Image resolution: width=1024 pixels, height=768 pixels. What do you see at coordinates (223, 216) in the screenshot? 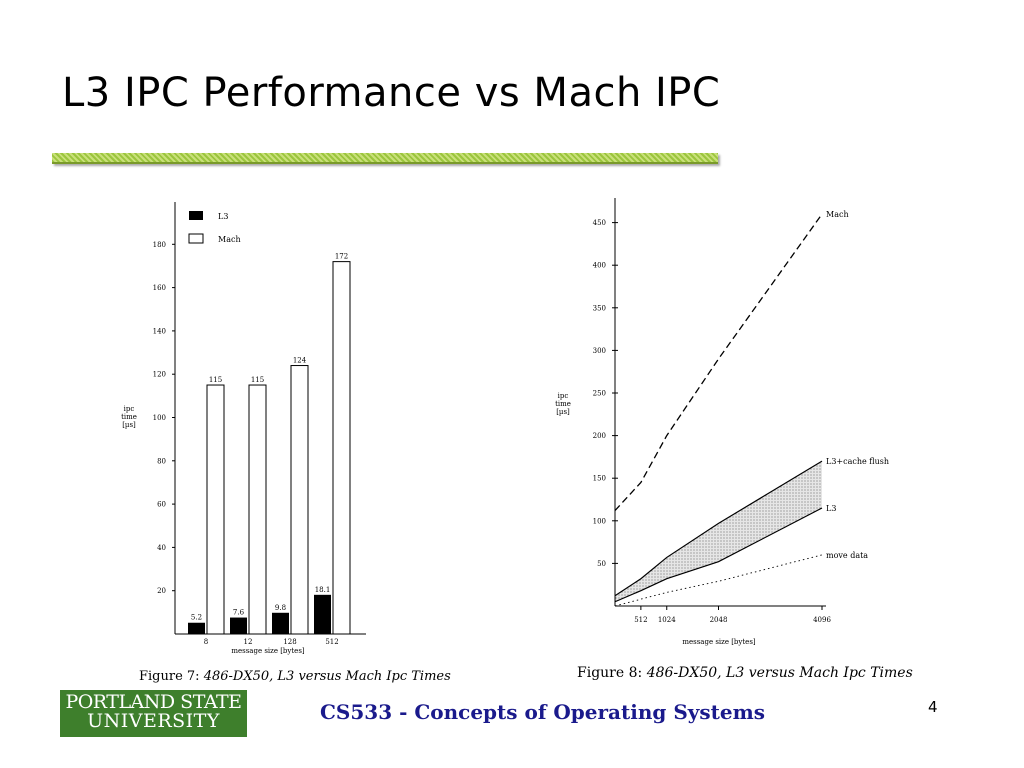
I see `legend-label-l3: L3` at bounding box center [223, 216].